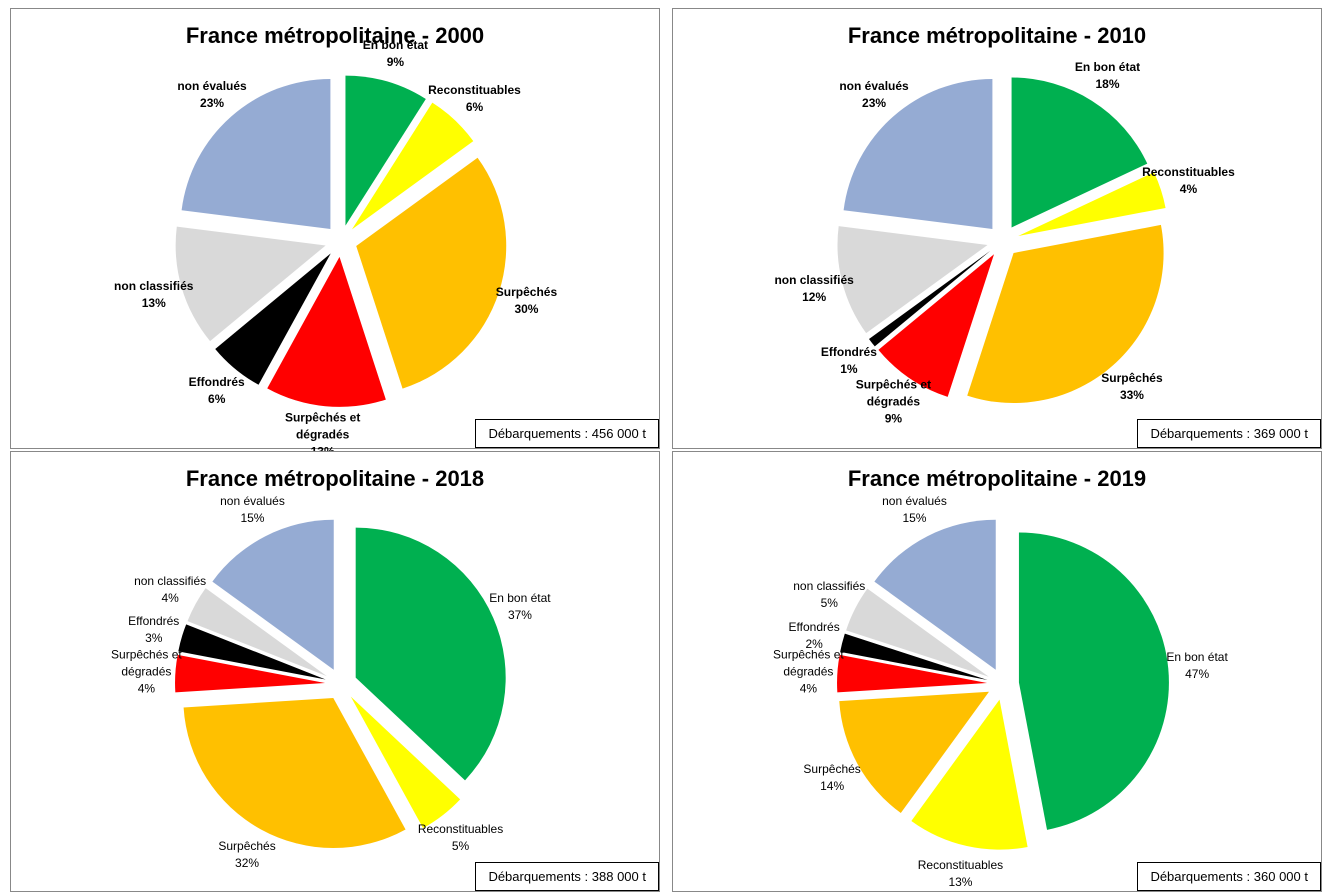  I want to click on slice-value: 6%, so click(474, 106).